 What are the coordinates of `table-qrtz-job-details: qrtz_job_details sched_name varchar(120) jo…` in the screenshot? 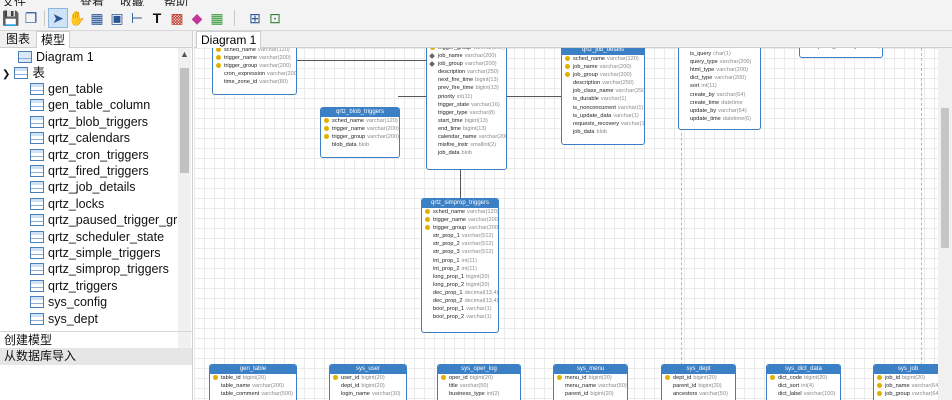 It's located at (603, 96).